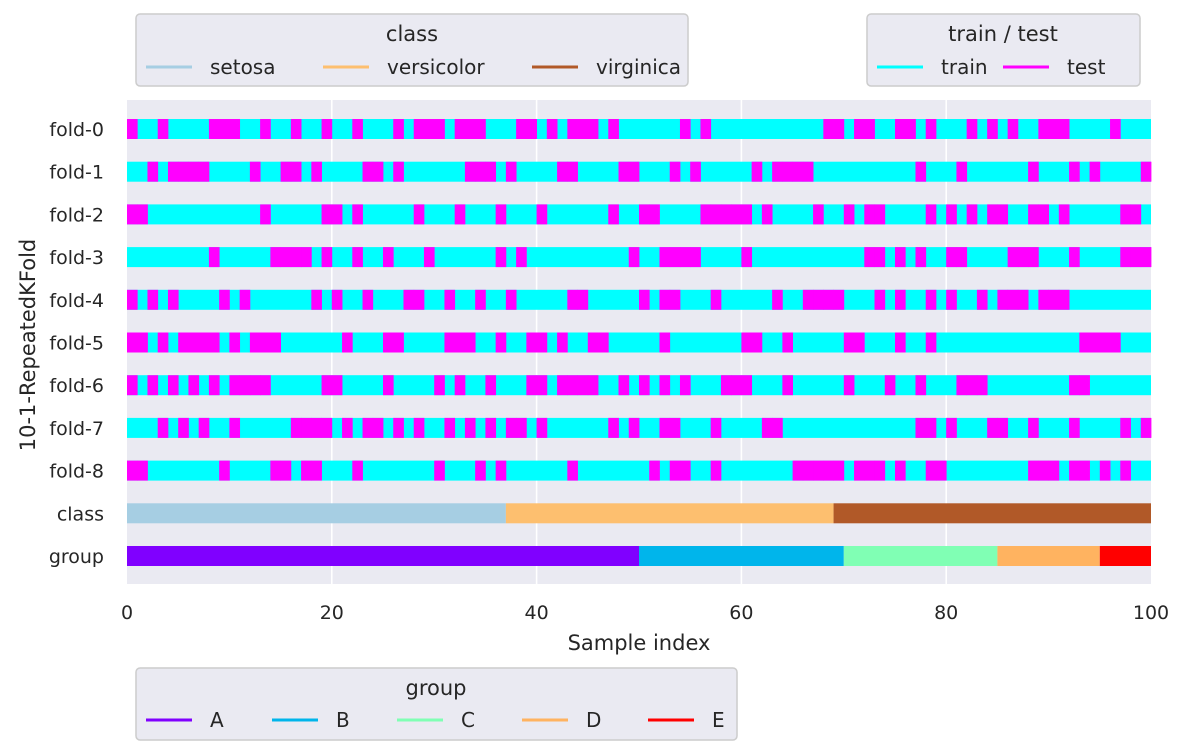 This screenshot has width=1186, height=756. I want to click on y-tick-label: fold-4, so click(76, 301).